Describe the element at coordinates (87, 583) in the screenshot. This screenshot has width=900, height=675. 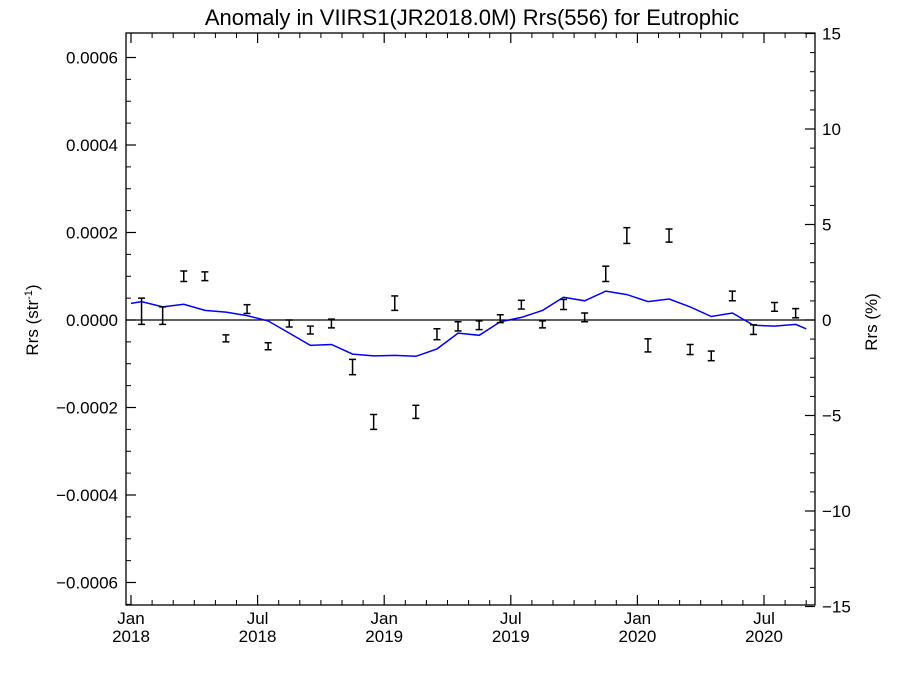
I see `y-left-tick-label: −0.0006` at that location.